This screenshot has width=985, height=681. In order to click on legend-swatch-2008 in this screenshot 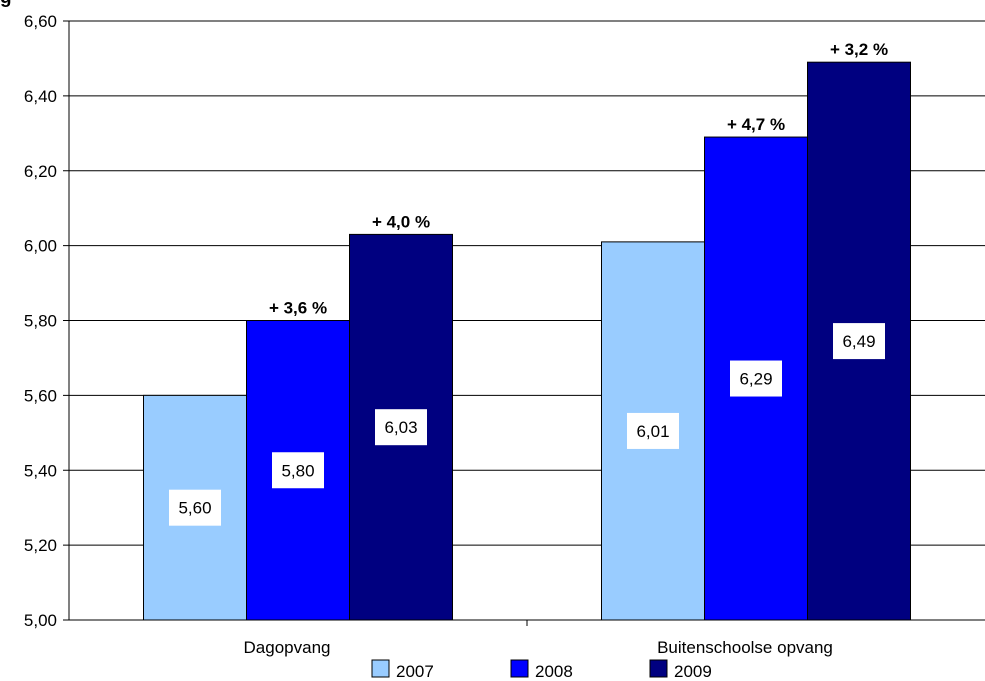, I will do `click(519, 668)`.